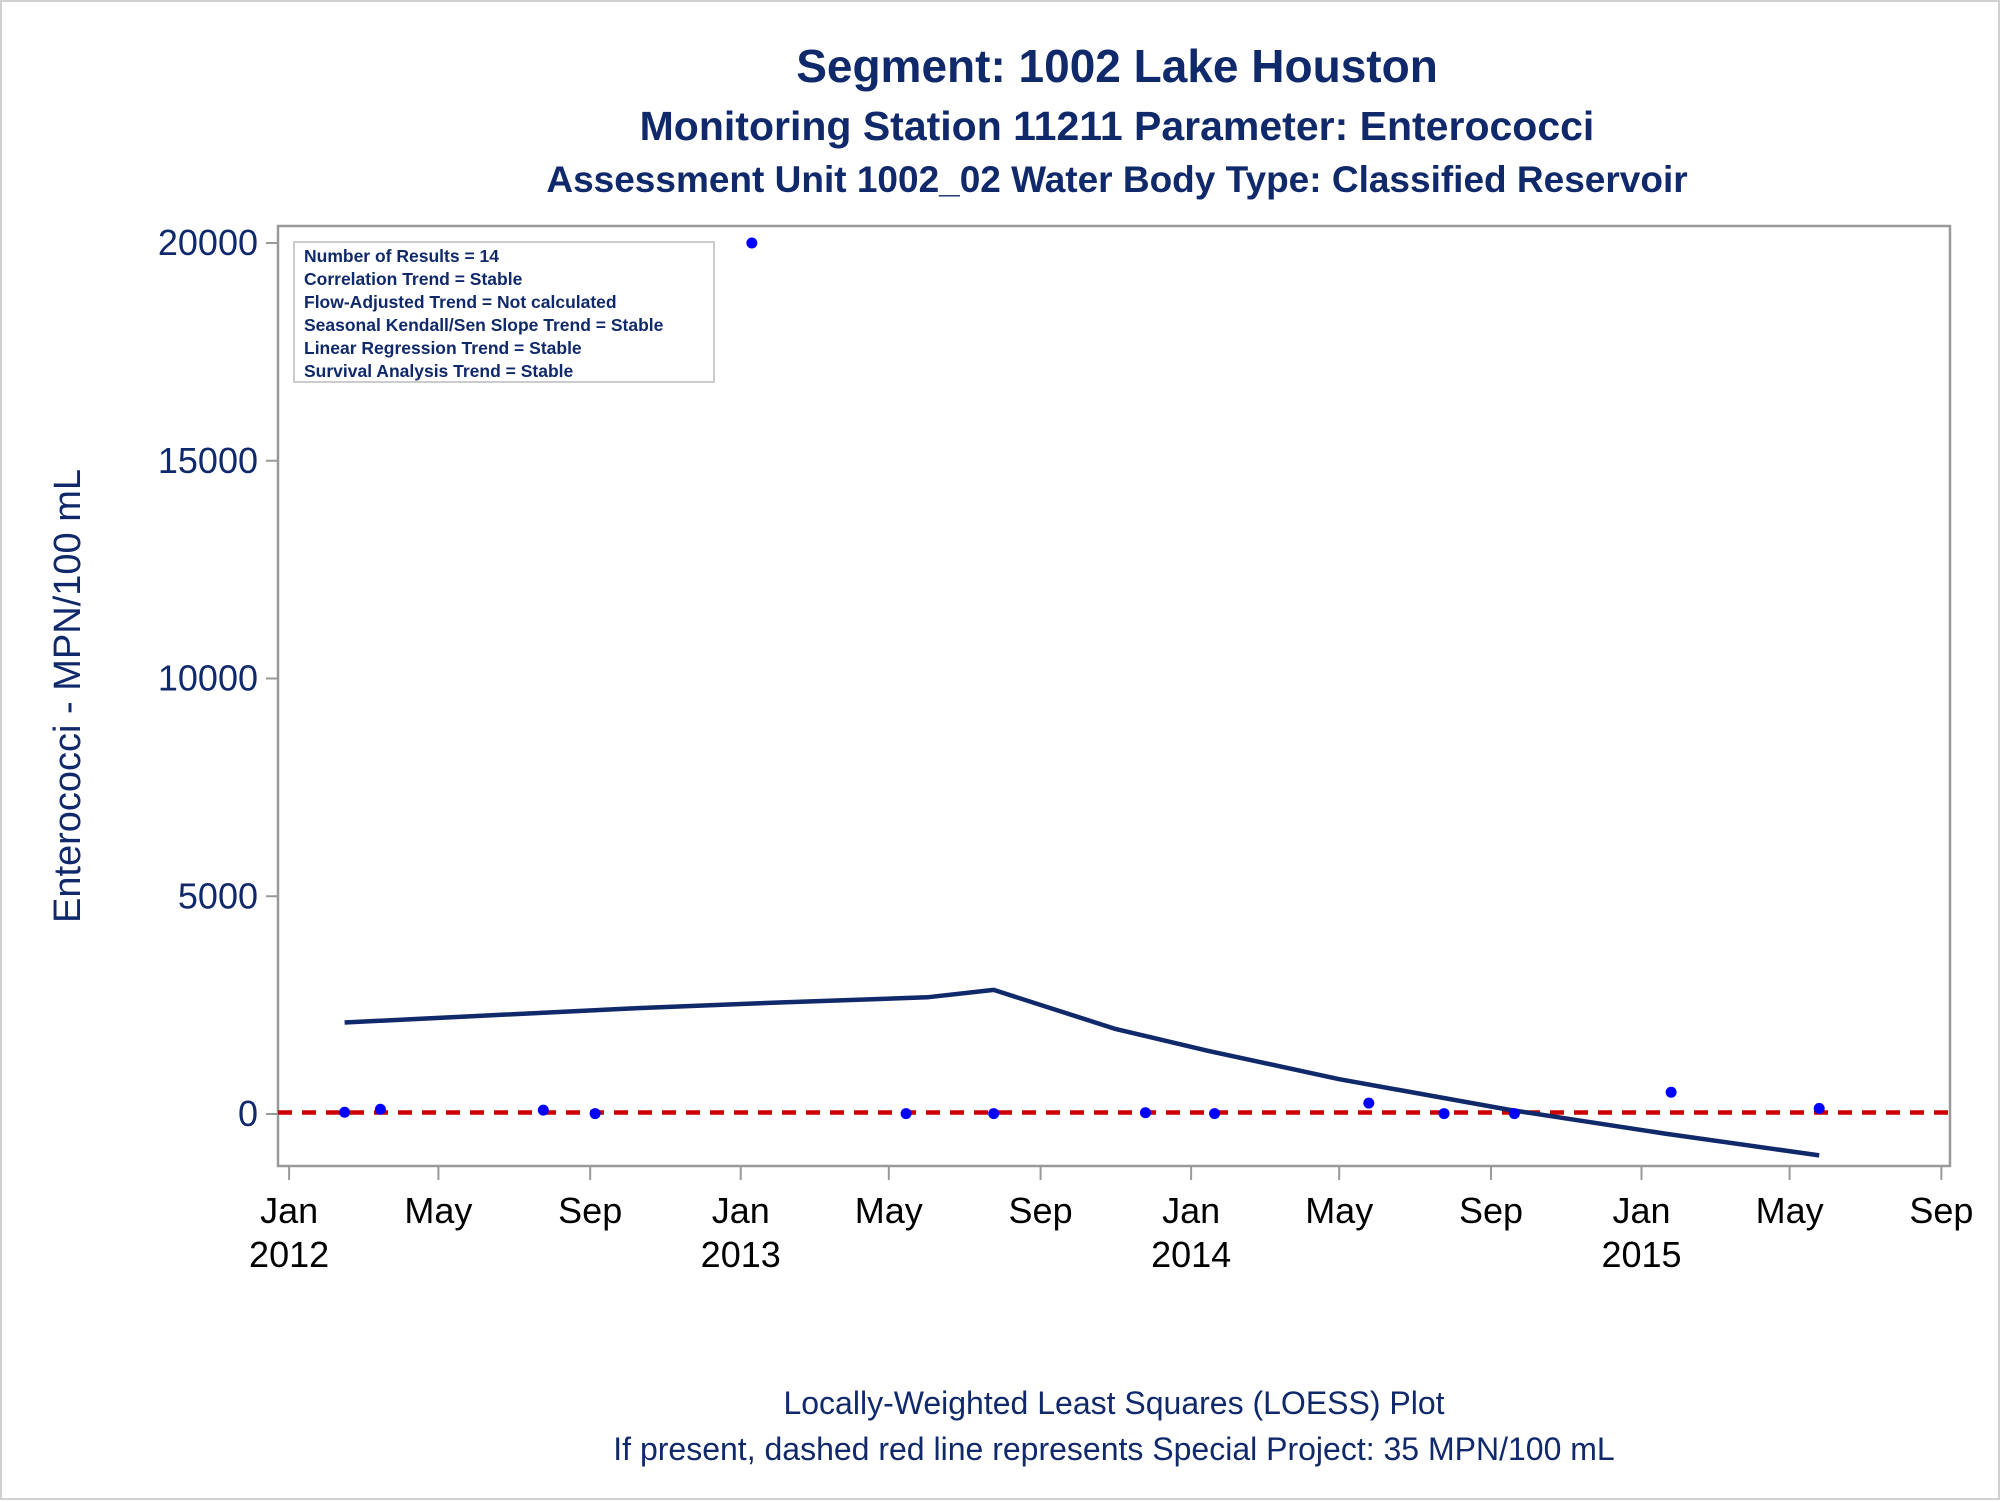  What do you see at coordinates (413, 279) in the screenshot?
I see `stat-correlation-trend: Correlation Trend = Stable` at bounding box center [413, 279].